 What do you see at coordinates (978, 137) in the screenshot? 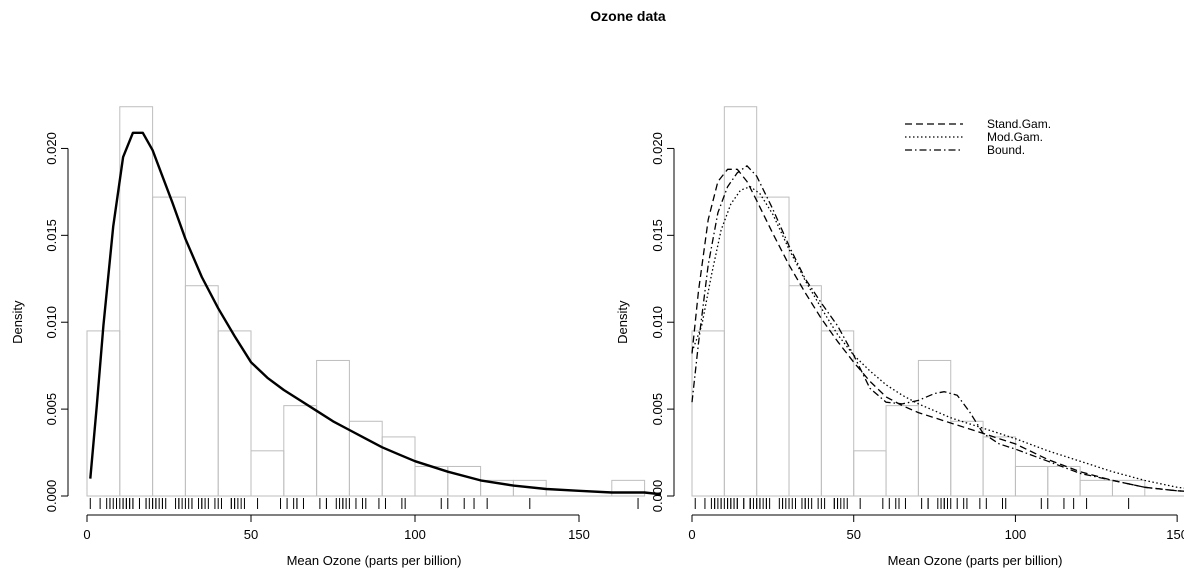
I see `legend: Stand.Gam.Mod.Gam.Bound.` at bounding box center [978, 137].